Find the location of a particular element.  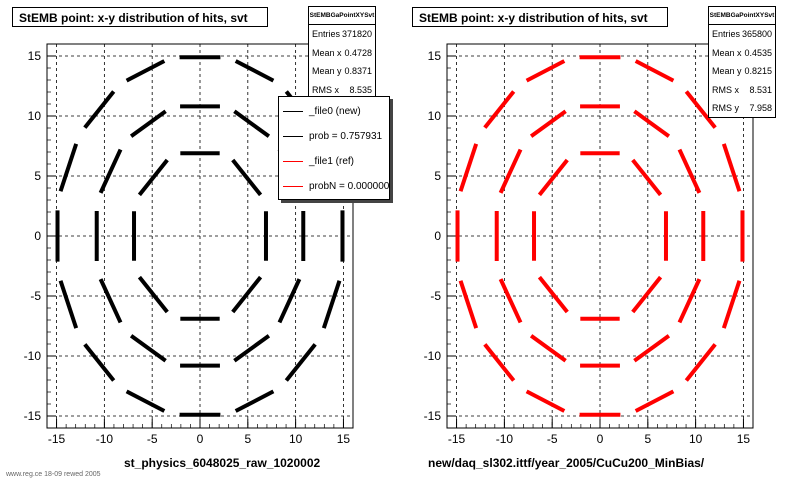

left-stats-row: Mean x 0.4728 is located at coordinates (342, 53).